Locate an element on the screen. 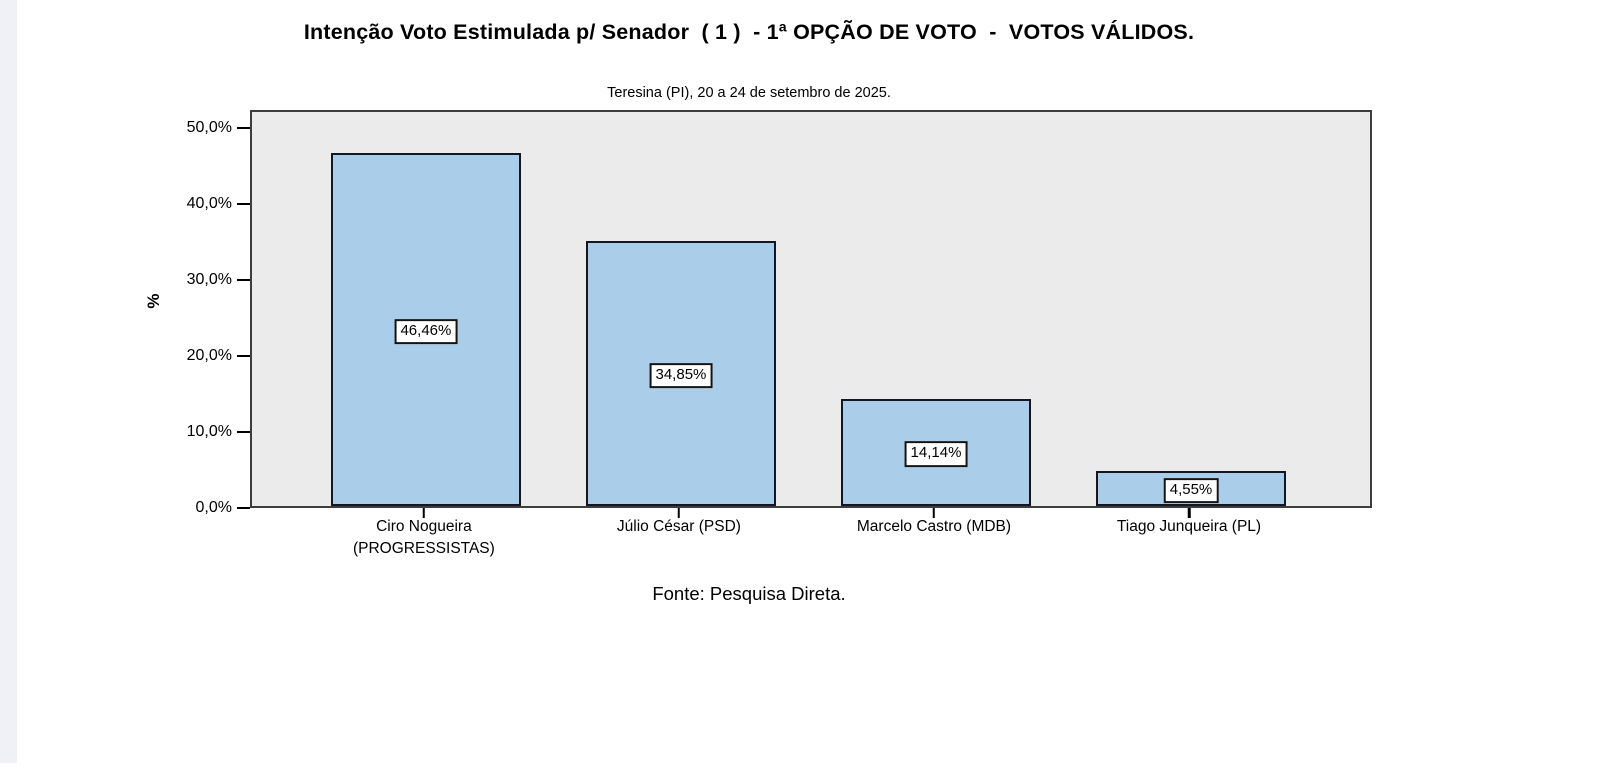  y-tick-label: 40,0% is located at coordinates (209, 204).